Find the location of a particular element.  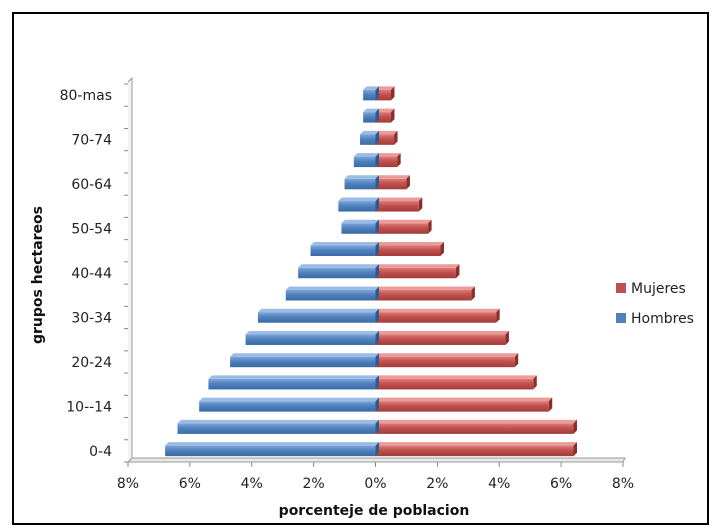

y-axis-wall is located at coordinates (130, 269).